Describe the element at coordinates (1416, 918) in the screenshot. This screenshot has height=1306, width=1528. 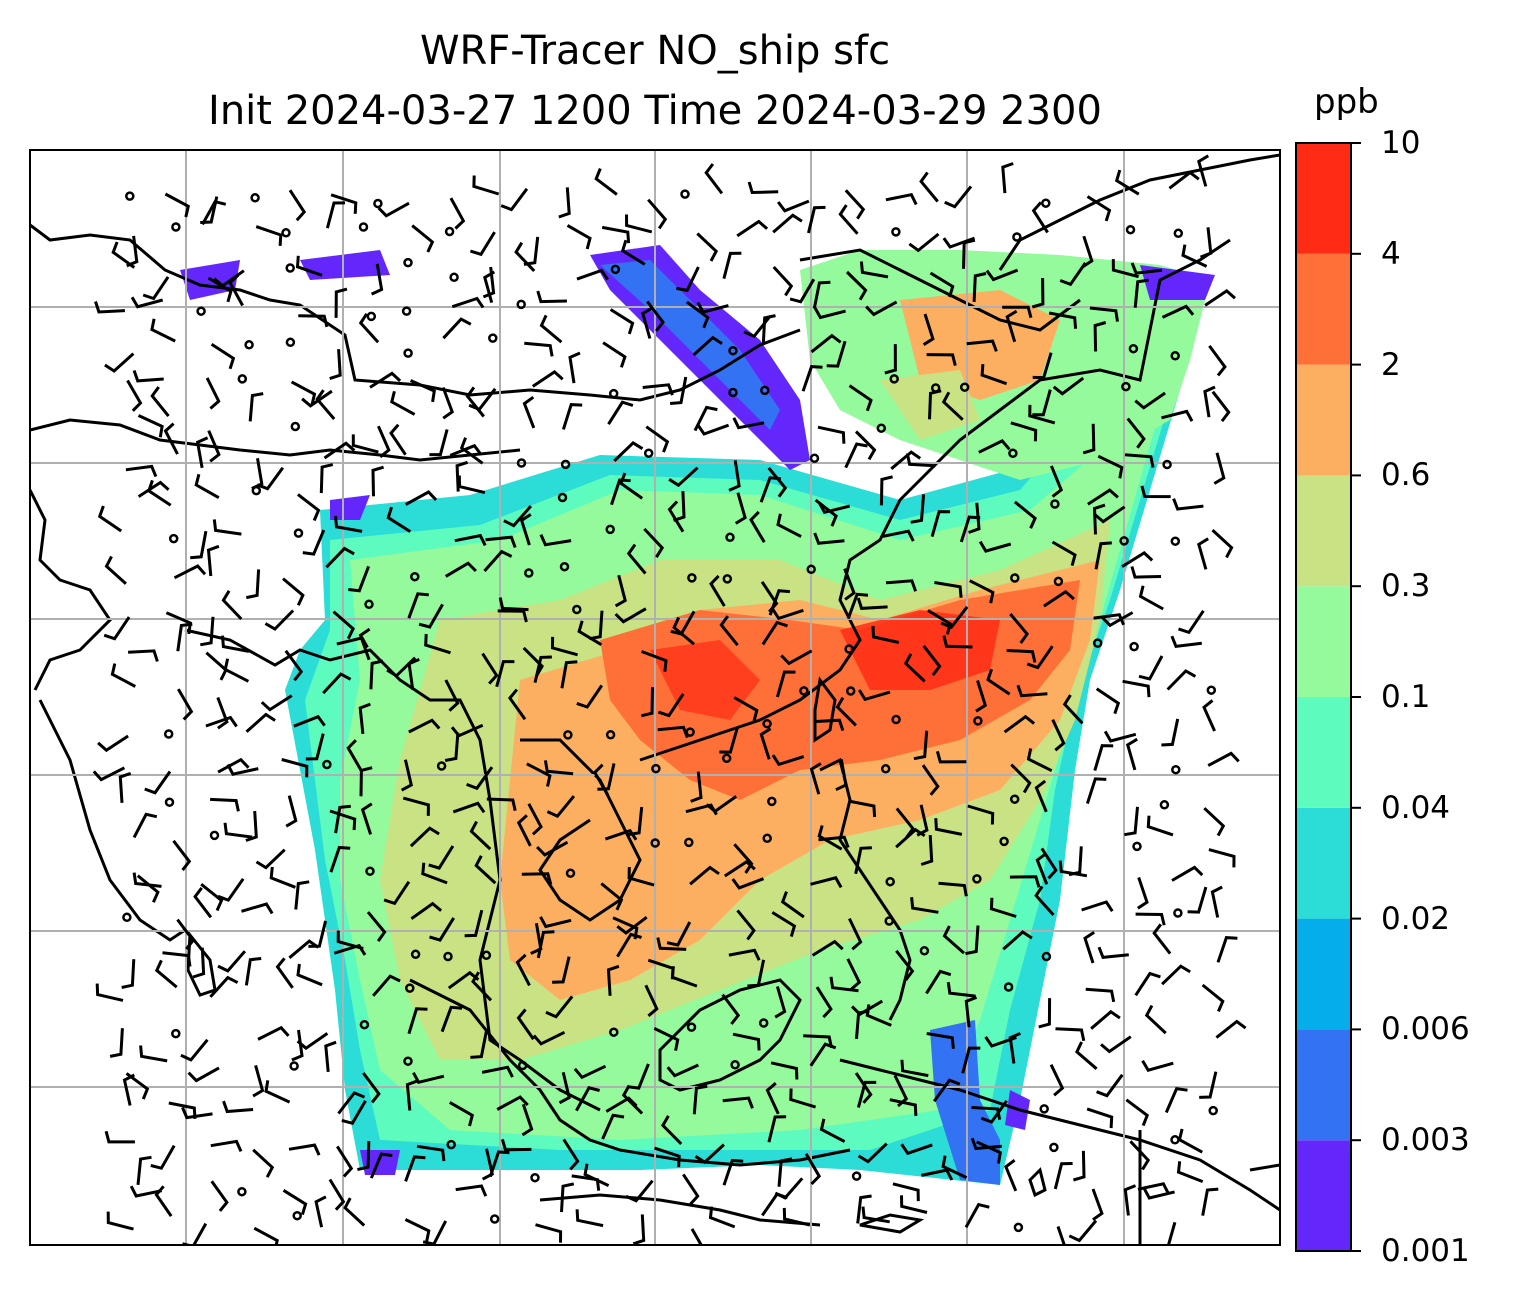
I see `colorbar-label: 0.02` at that location.